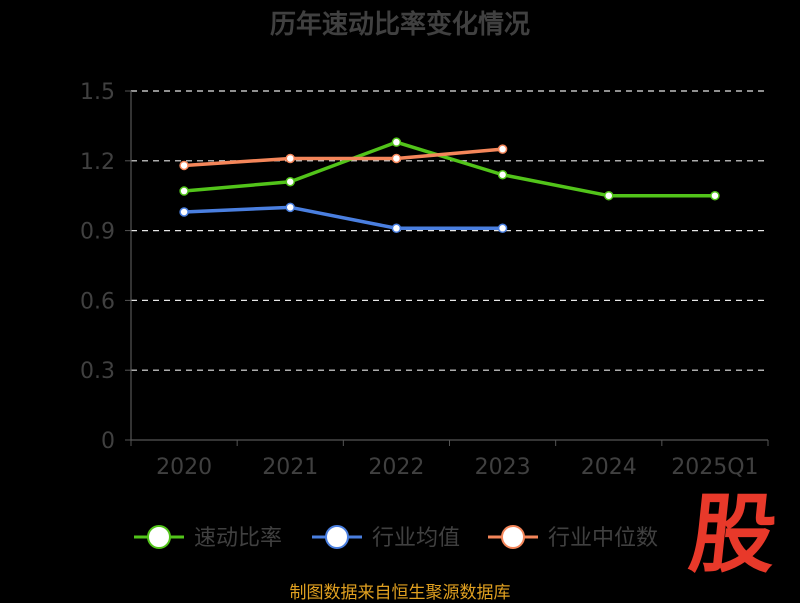  What do you see at coordinates (714, 467) in the screenshot?
I see `x-tick-label: 2025Q1` at bounding box center [714, 467].